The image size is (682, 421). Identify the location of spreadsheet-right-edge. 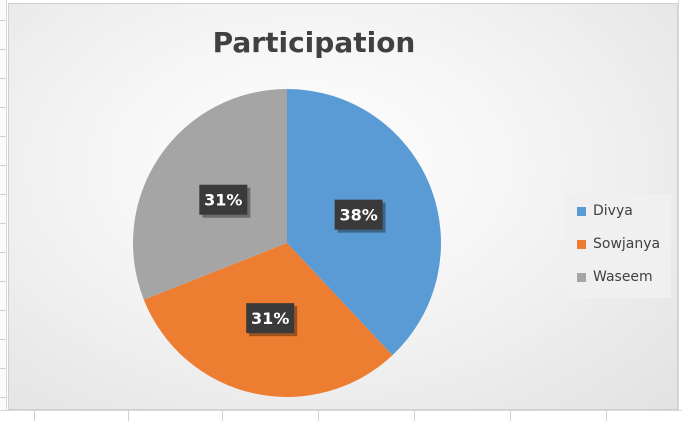
(680, 210).